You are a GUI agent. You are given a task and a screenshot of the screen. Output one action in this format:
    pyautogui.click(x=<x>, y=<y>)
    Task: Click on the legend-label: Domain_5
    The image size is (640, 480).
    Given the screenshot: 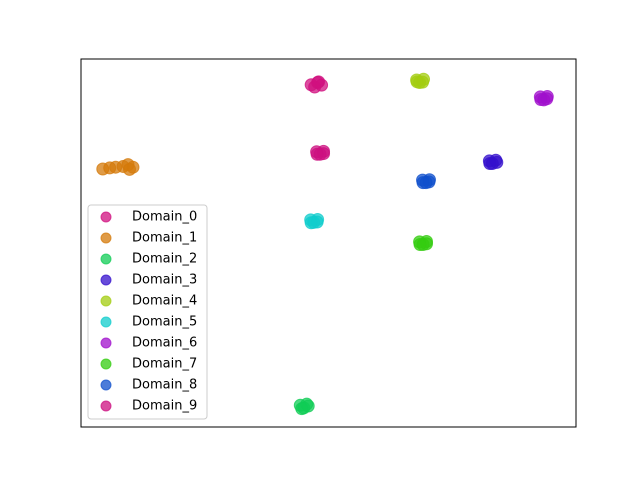 What is the action you would take?
    pyautogui.click(x=164, y=322)
    